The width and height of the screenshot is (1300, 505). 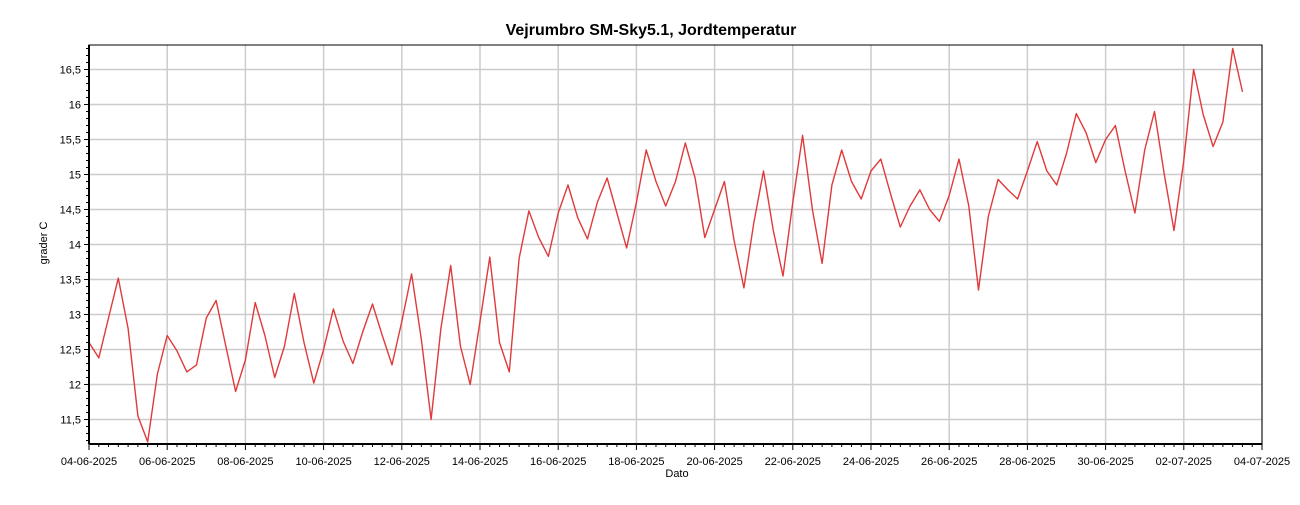 What do you see at coordinates (75, 176) in the screenshot?
I see `y-tick-label: 15` at bounding box center [75, 176].